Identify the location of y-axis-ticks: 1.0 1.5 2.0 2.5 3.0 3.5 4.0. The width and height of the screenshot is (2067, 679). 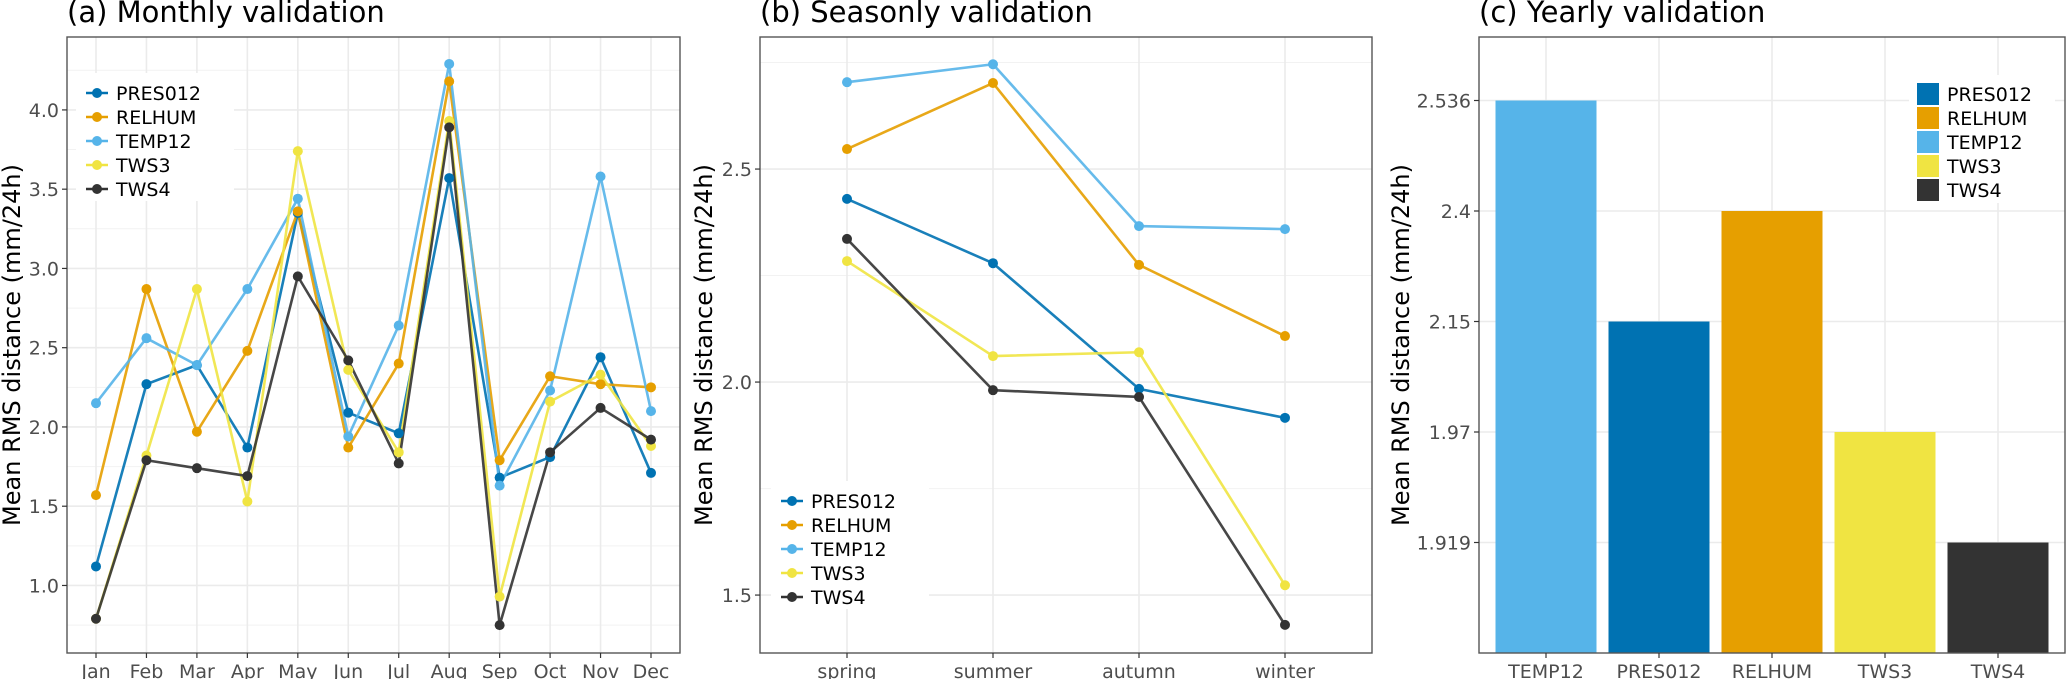
(48, 348).